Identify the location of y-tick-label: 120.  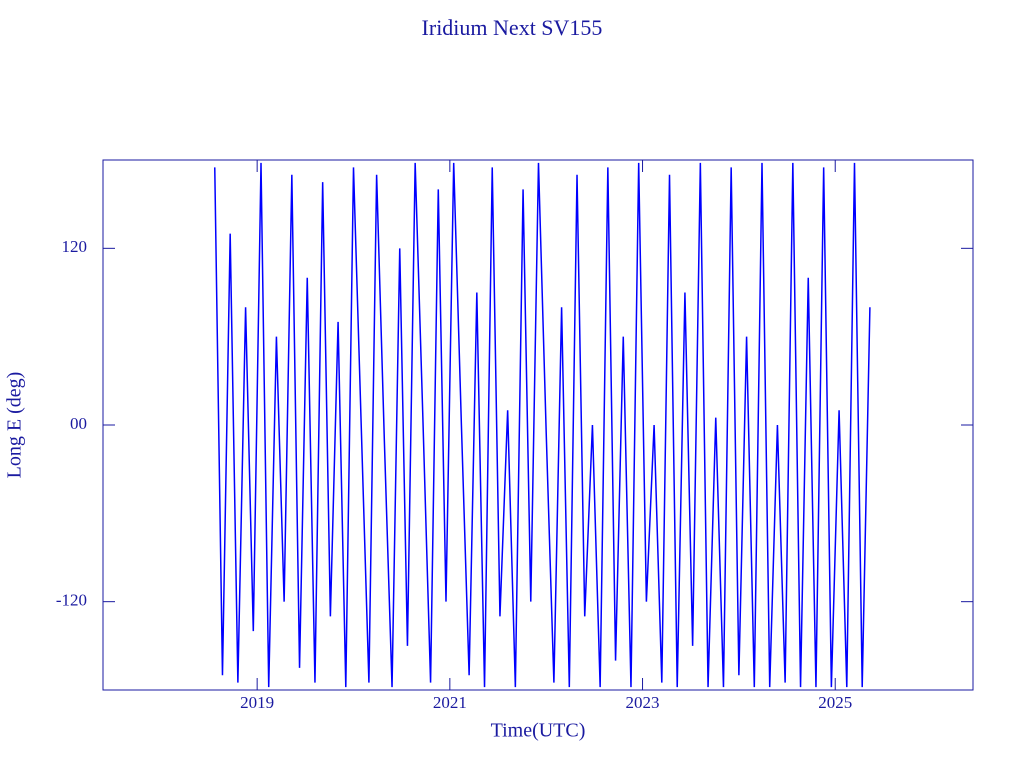
(75, 246).